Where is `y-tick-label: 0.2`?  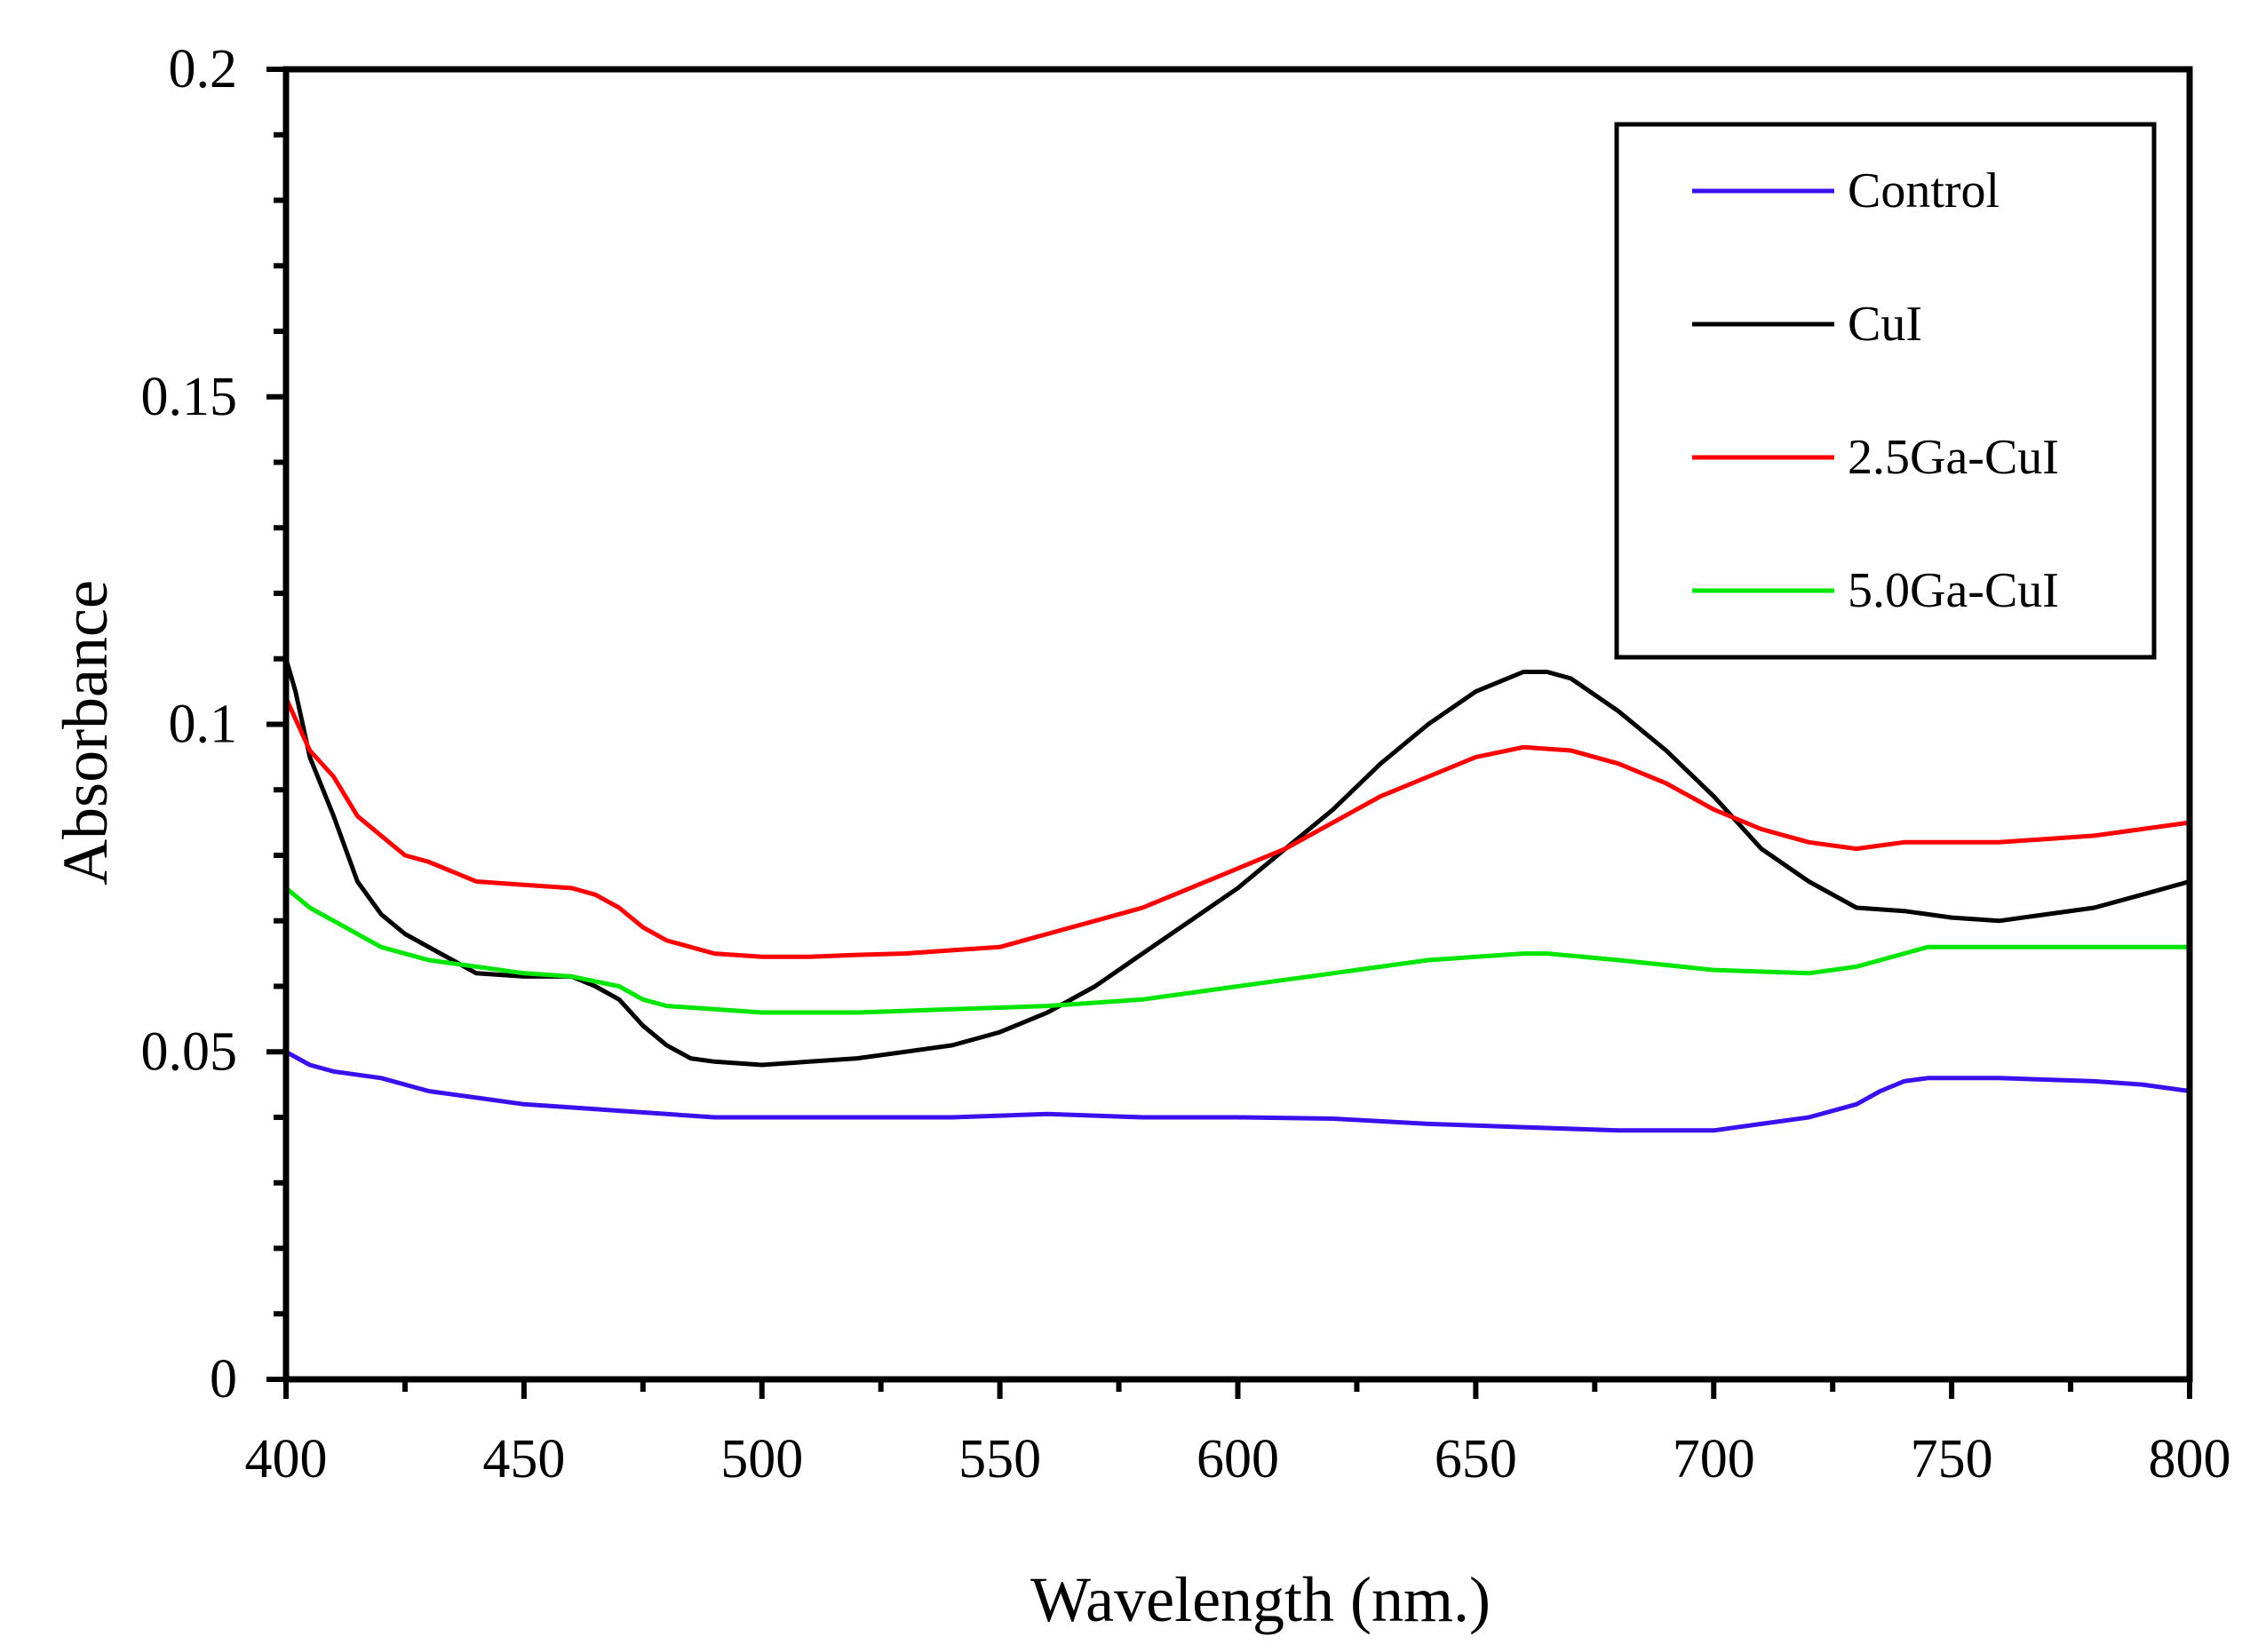 y-tick-label: 0.2 is located at coordinates (204, 69).